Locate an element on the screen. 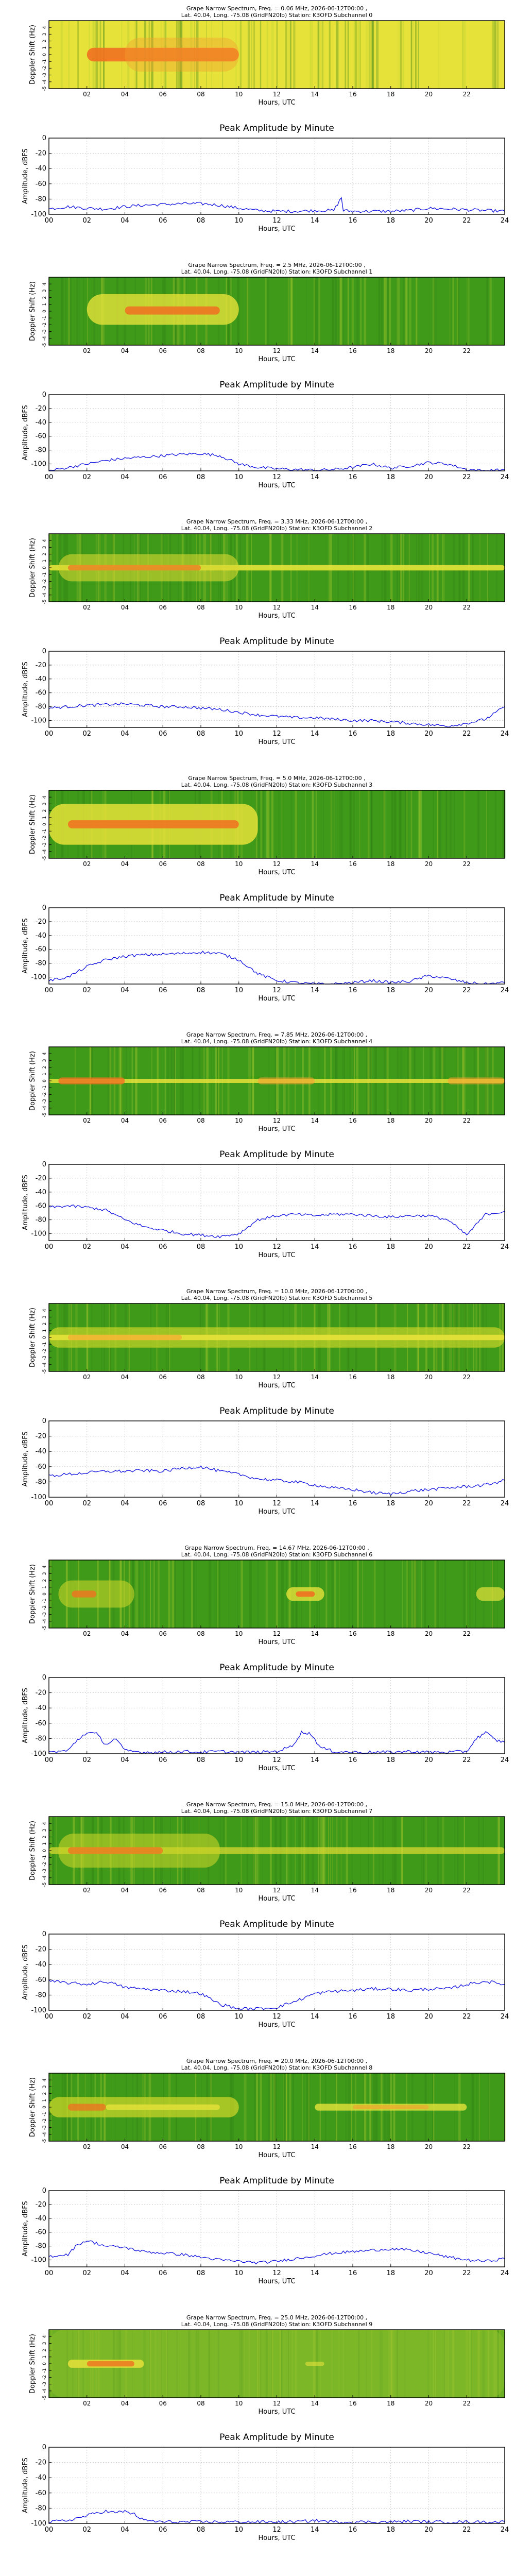 The height and width of the screenshot is (2576, 515). x-tick-label: 20 is located at coordinates (429, 2530).